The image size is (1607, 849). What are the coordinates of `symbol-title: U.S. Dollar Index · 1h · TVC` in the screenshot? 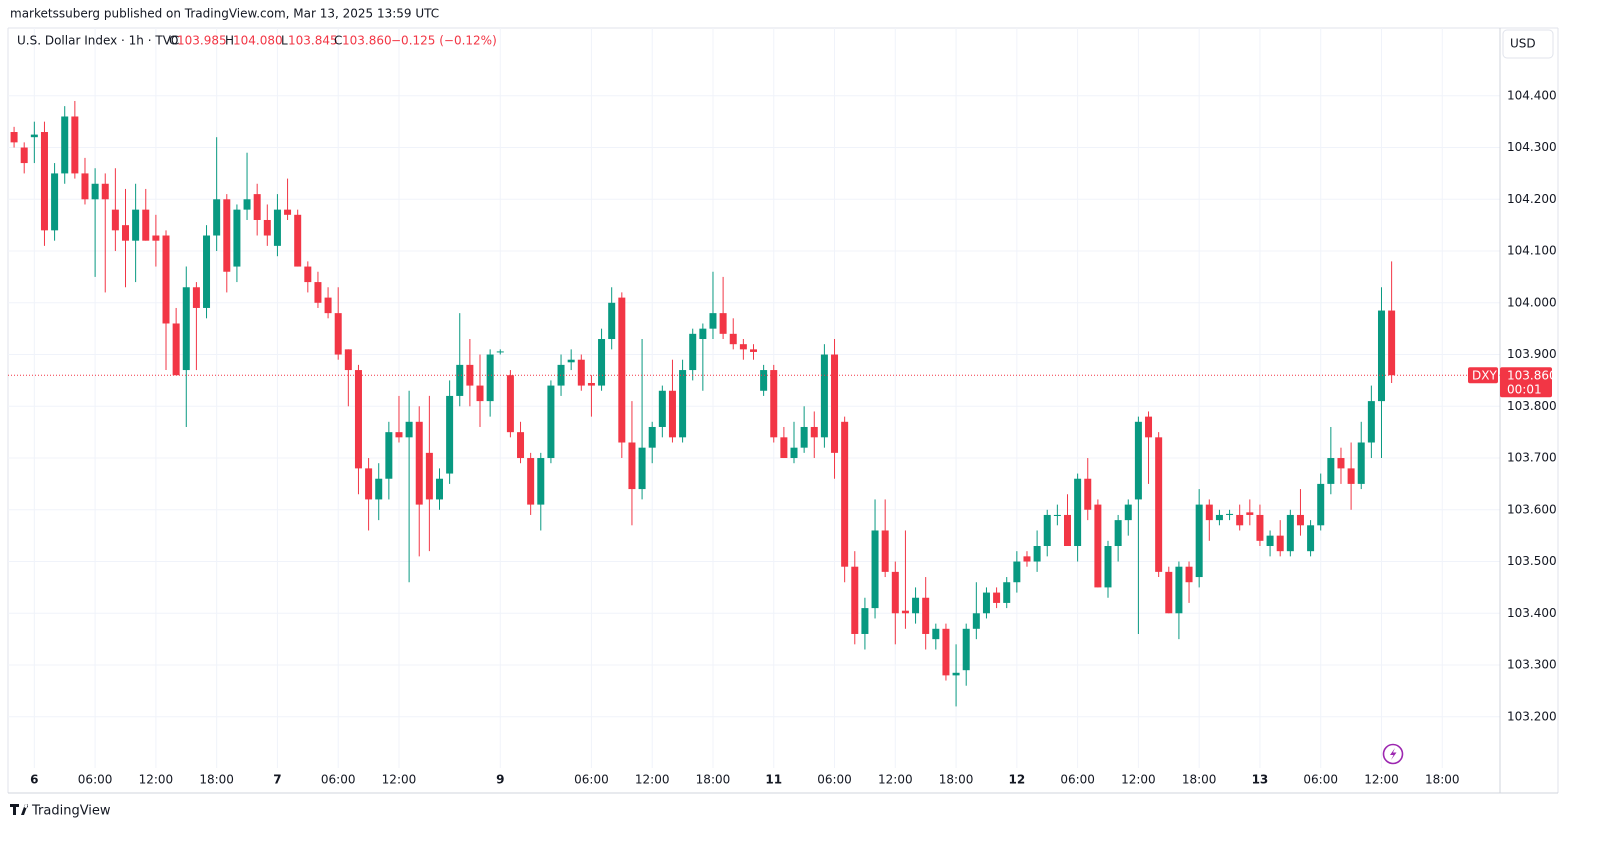 It's located at (98, 41).